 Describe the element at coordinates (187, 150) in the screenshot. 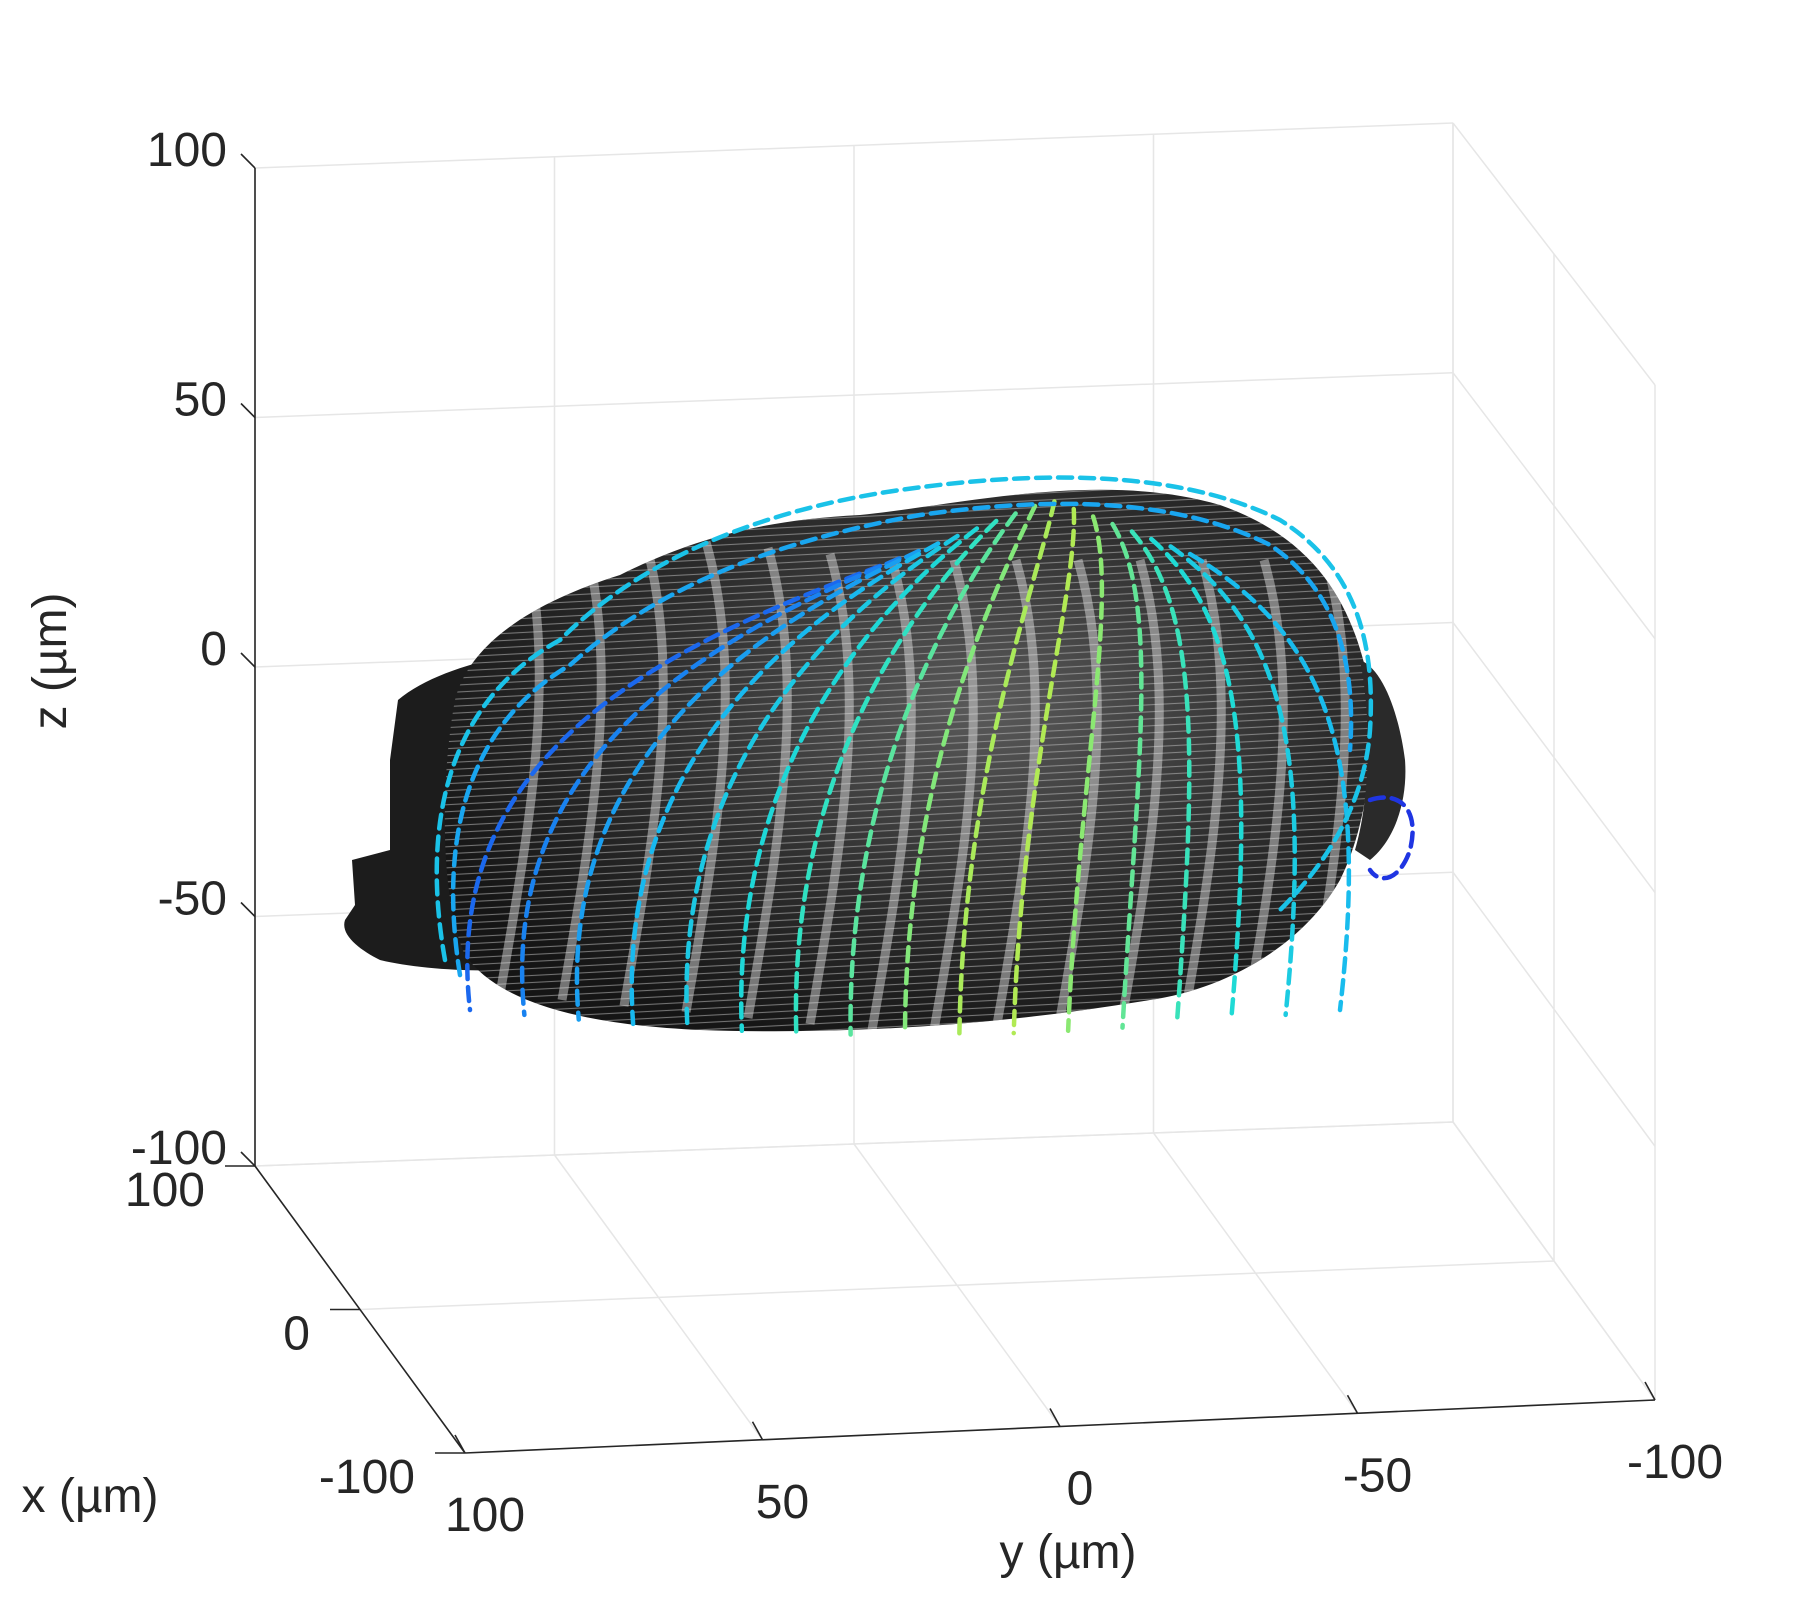

I see `z-tick-label: 100` at that location.